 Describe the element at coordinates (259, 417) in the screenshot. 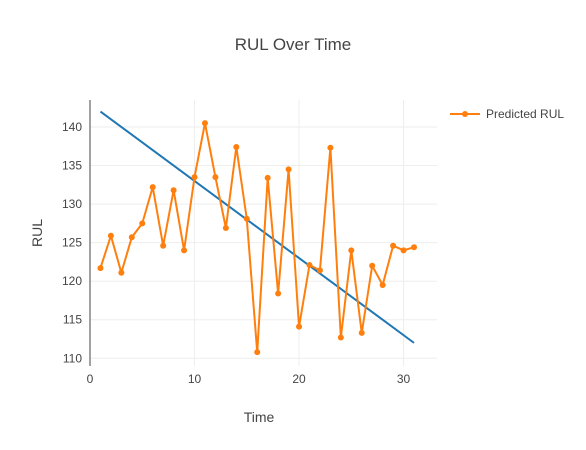

I see `x-axis-title: Time` at that location.